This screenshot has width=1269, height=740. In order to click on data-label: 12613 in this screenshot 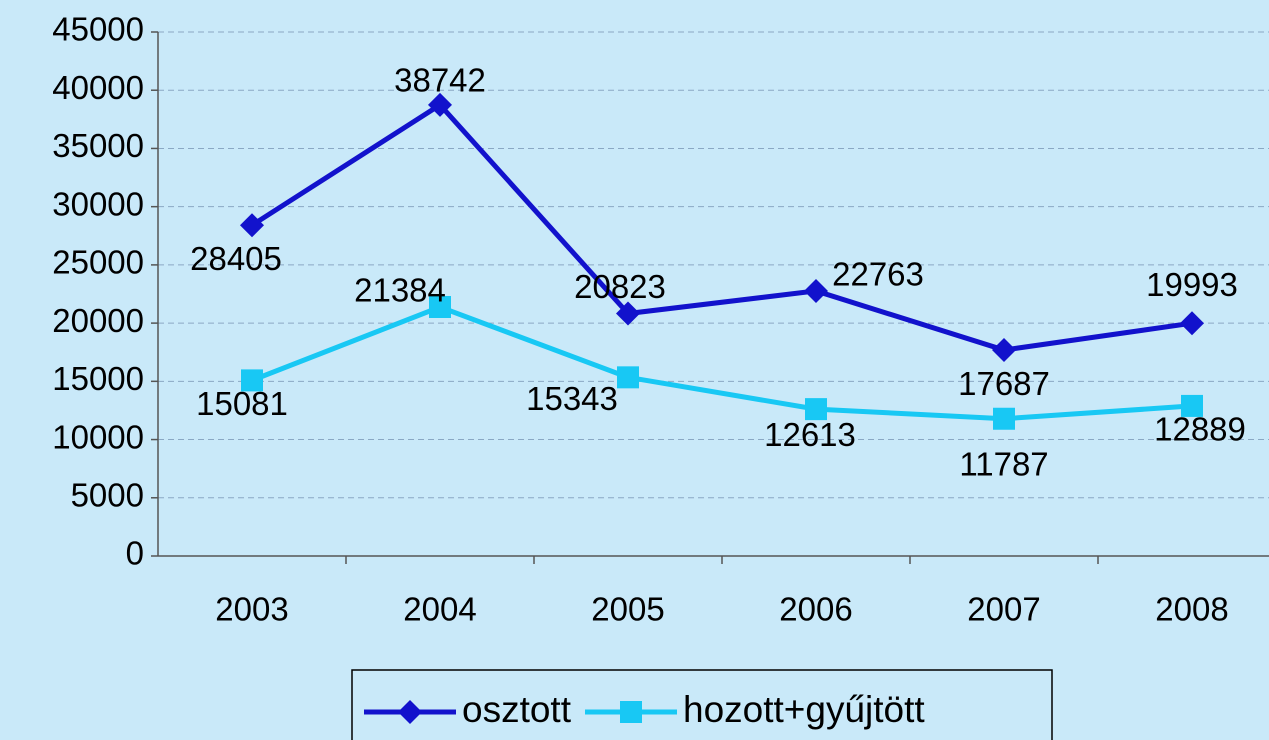, I will do `click(810, 434)`.